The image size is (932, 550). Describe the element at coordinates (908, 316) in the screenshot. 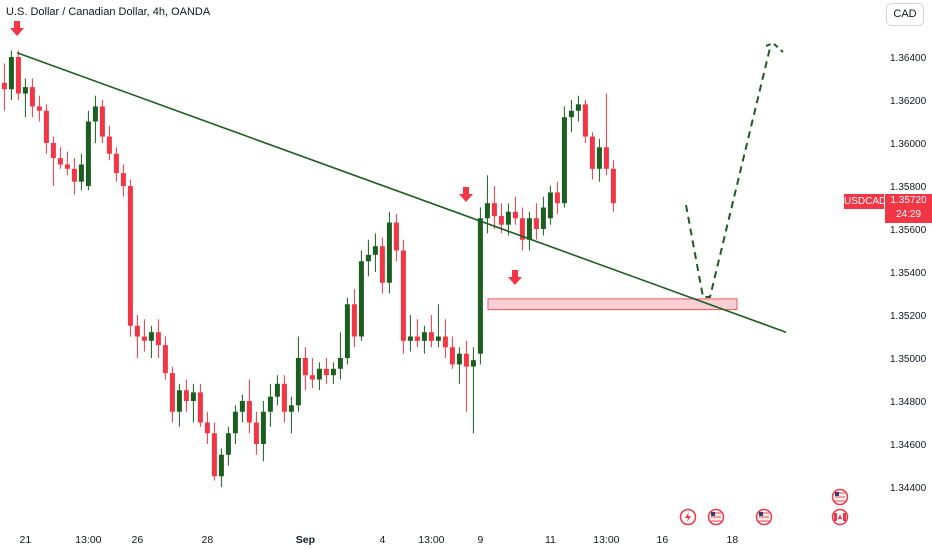

I see `price-tick-label: 1.35200` at that location.